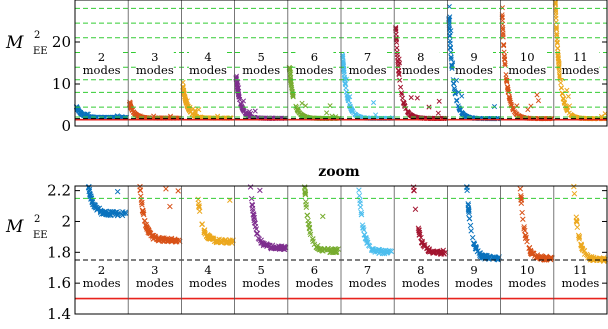 This screenshot has width=608, height=329. Describe the element at coordinates (207, 270) in the screenshot. I see `group-label-number: 4` at that location.